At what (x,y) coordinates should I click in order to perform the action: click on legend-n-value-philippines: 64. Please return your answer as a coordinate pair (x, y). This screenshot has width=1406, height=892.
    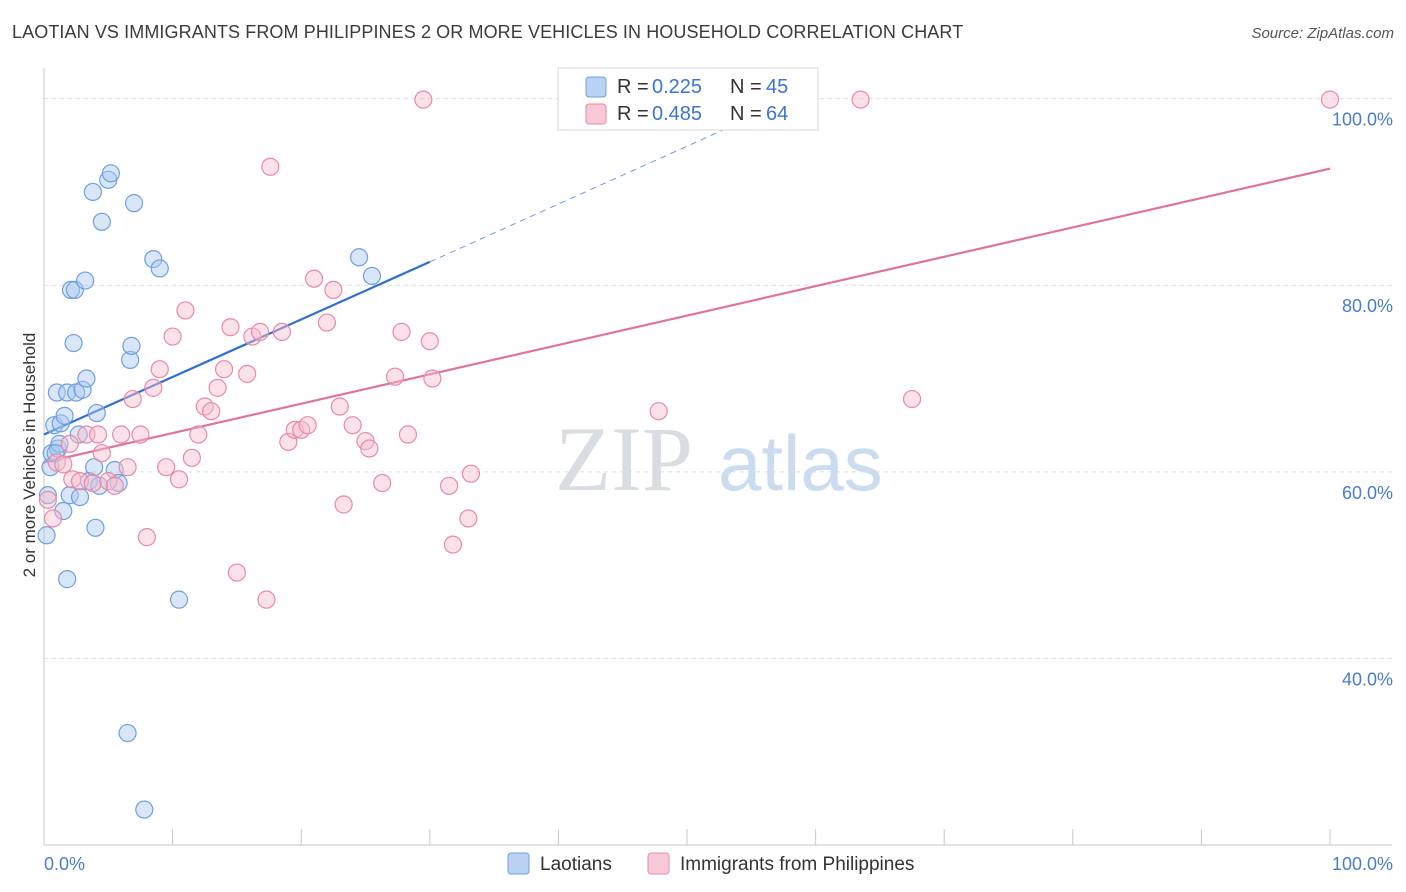
    Looking at the image, I should click on (777, 114).